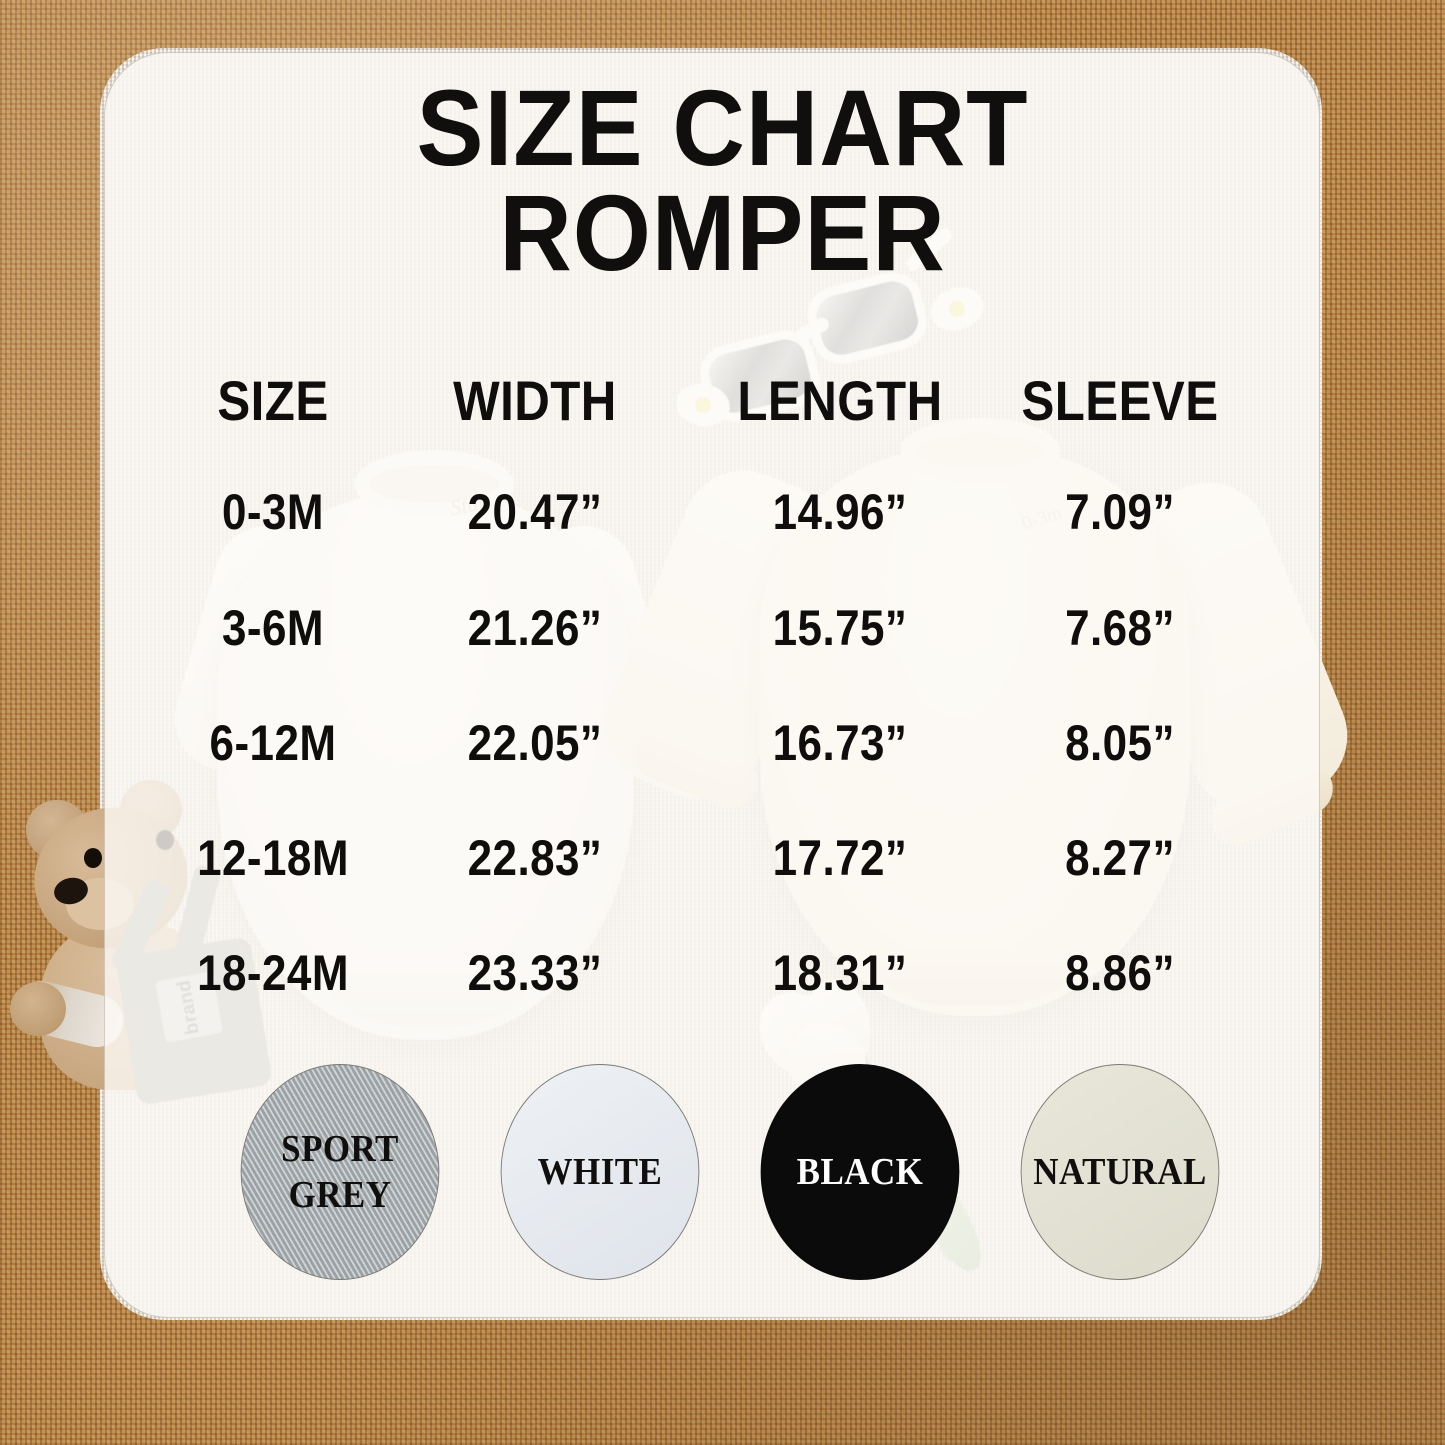 This screenshot has width=1445, height=1445. I want to click on swatch-label: BLACK, so click(860, 1171).